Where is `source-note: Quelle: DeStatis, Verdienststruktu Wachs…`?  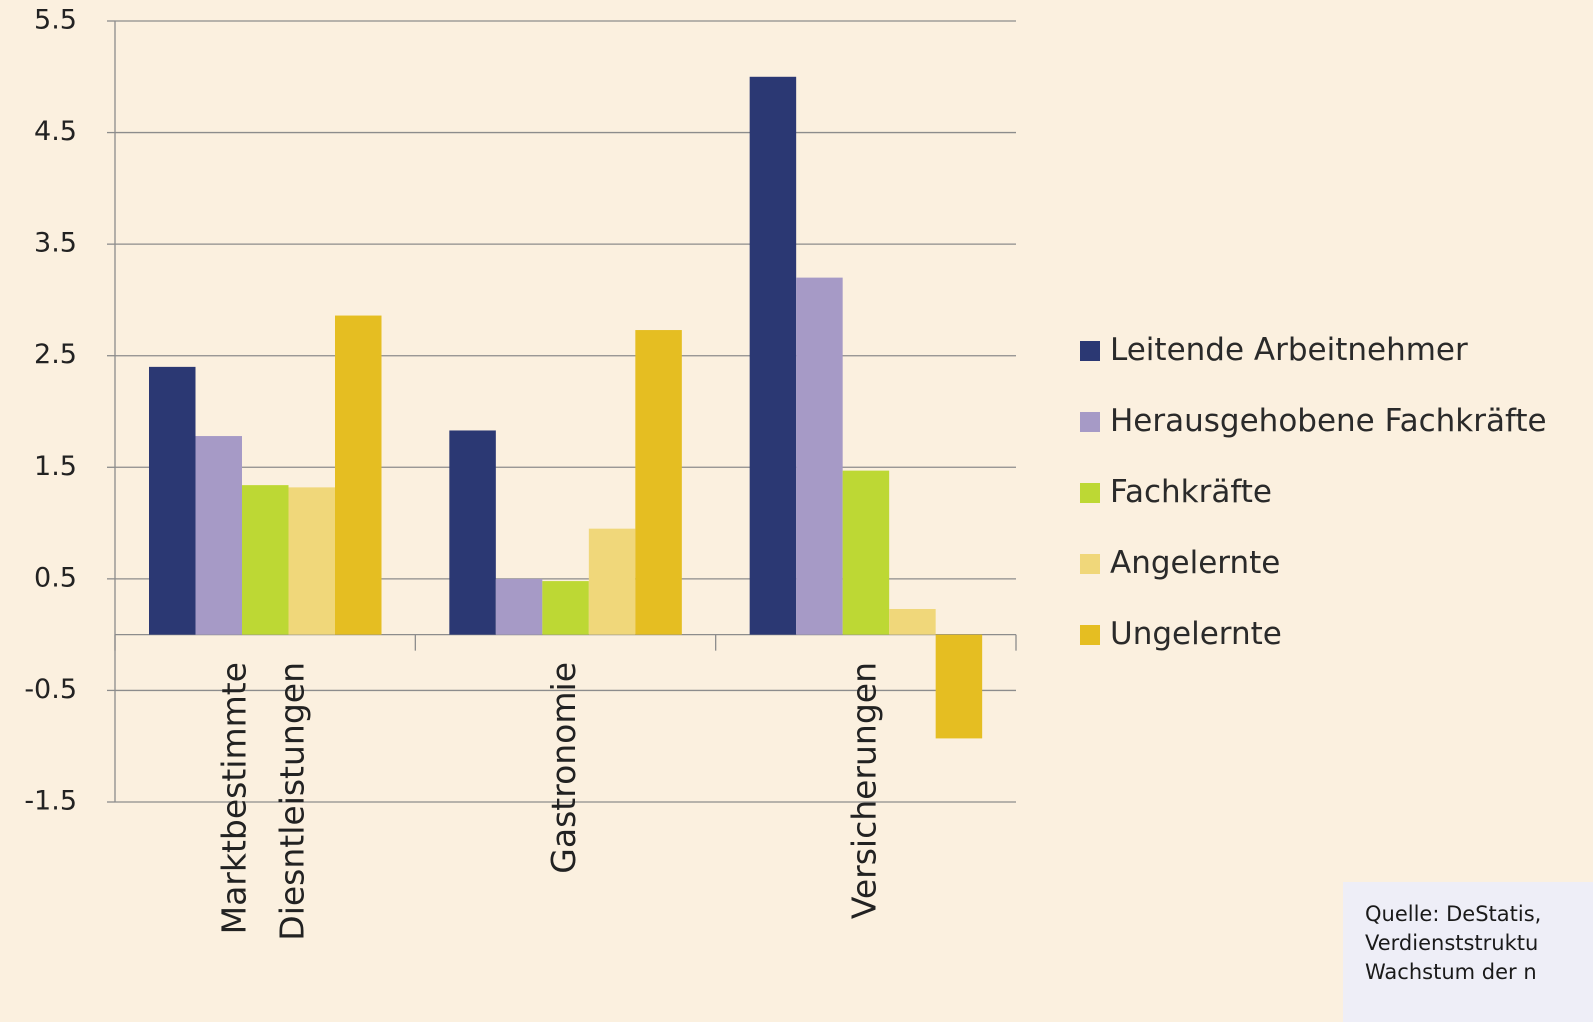
source-note: Quelle: DeStatis, Verdienststruktu Wachs… is located at coordinates (1468, 952).